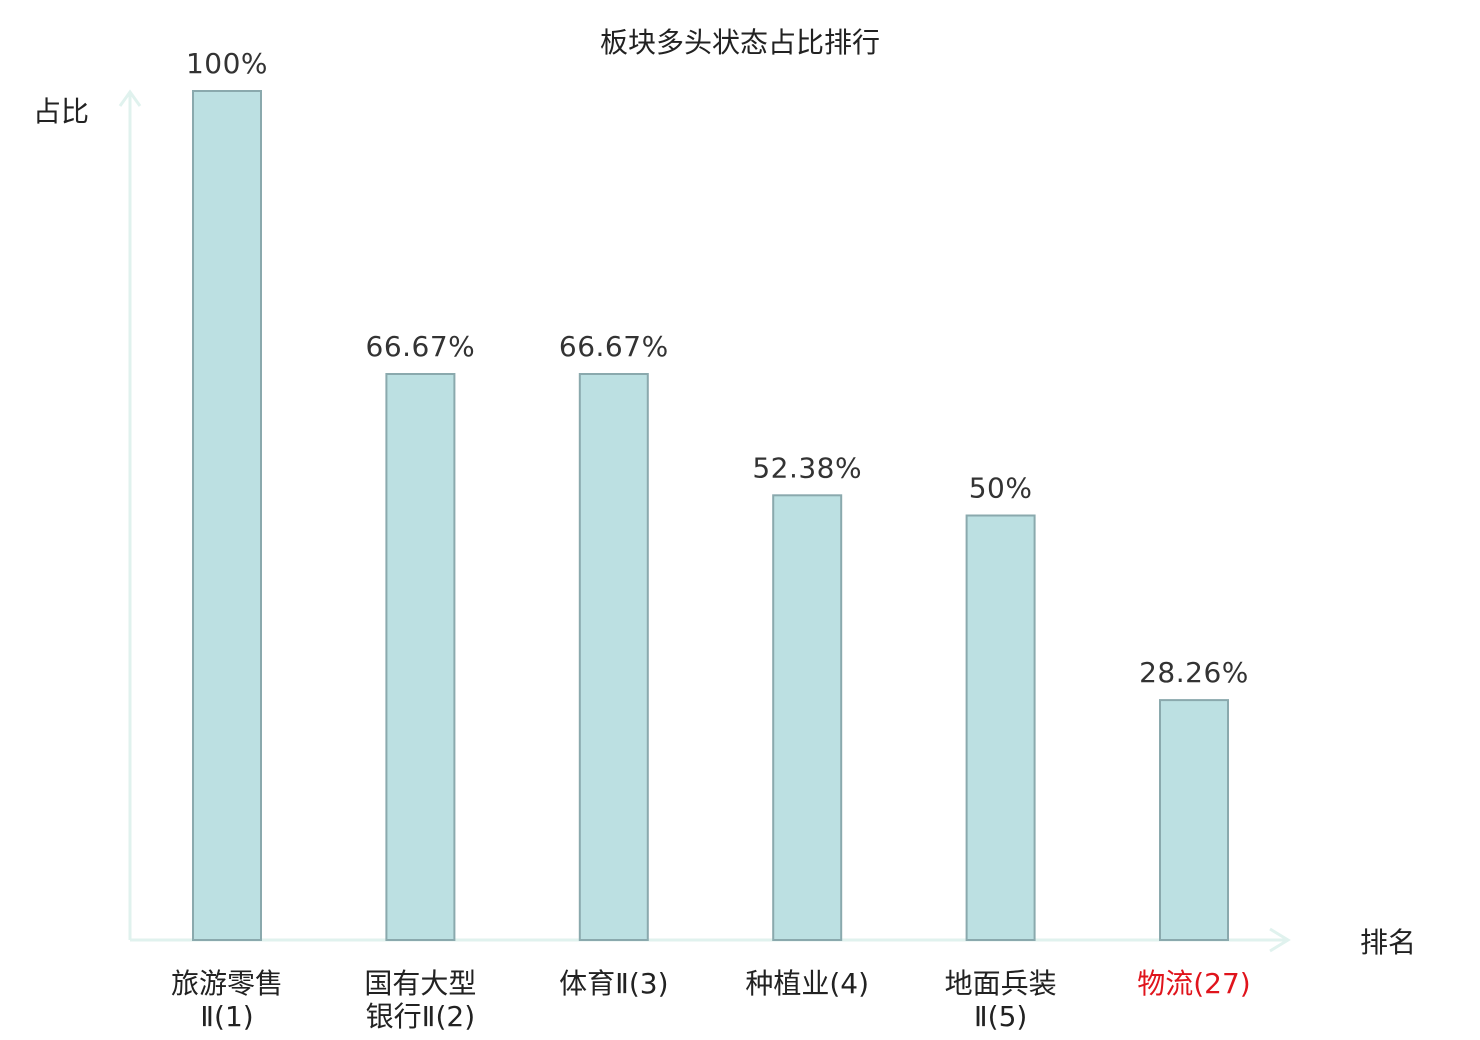  What do you see at coordinates (740, 42) in the screenshot?
I see `chart-title: 板块多头状态占比排行` at bounding box center [740, 42].